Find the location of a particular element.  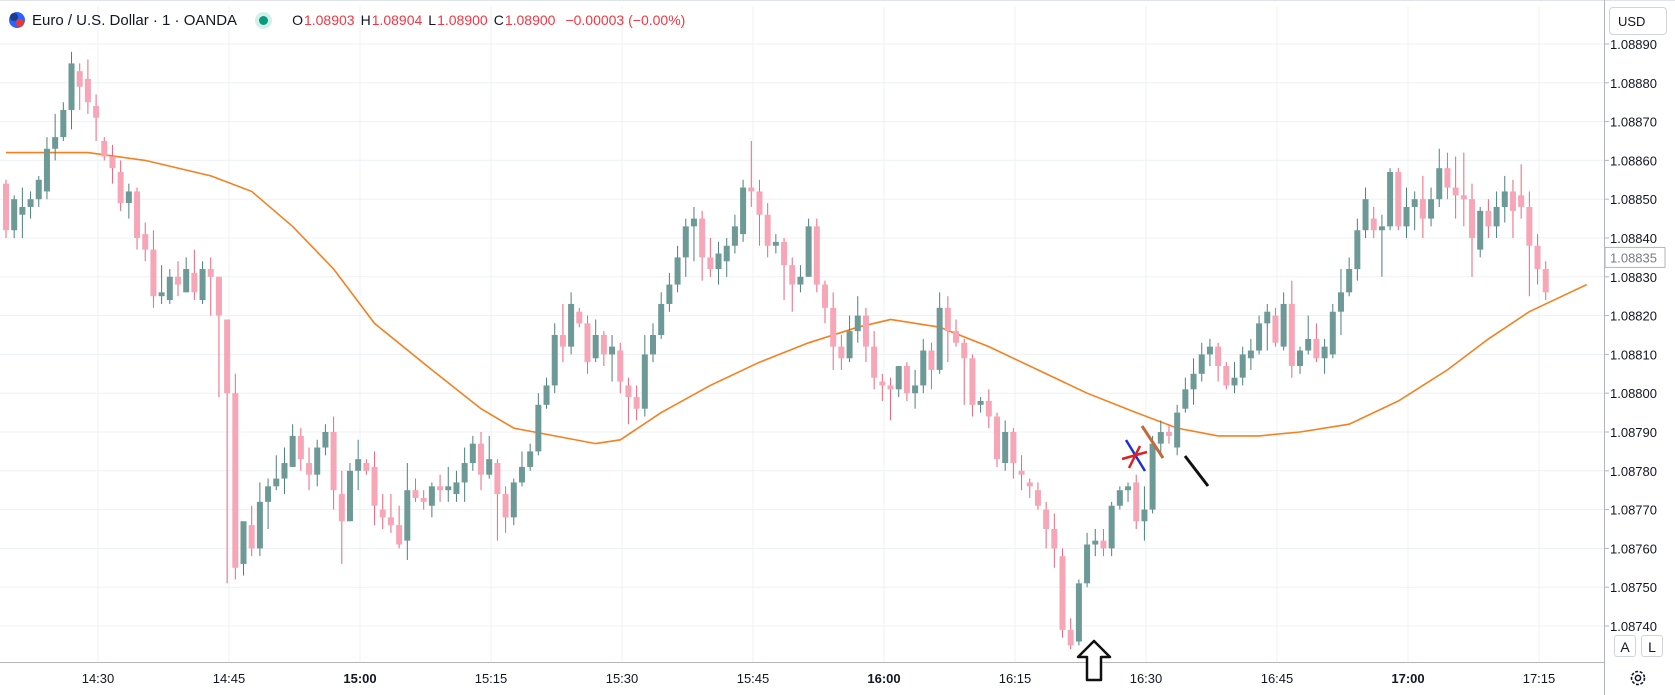

current-price-label: 1.08835 is located at coordinates (1633, 257).